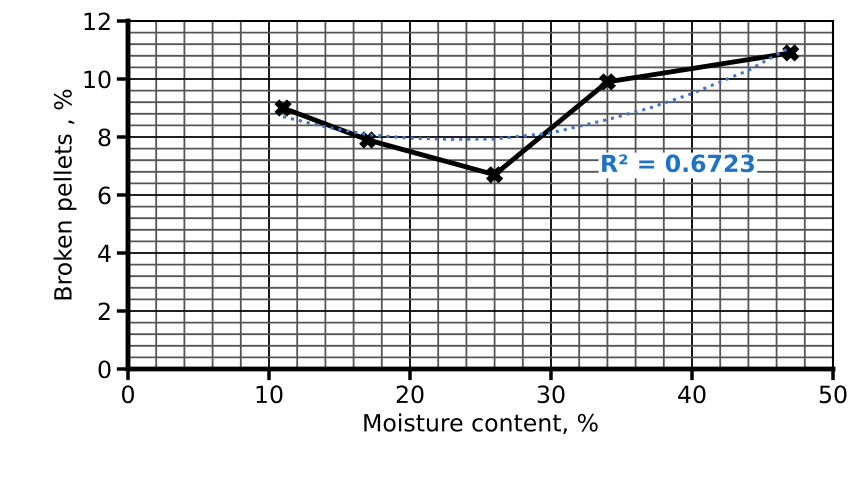 The image size is (853, 489). Describe the element at coordinates (104, 311) in the screenshot. I see `y-tick-label: 2` at that location.